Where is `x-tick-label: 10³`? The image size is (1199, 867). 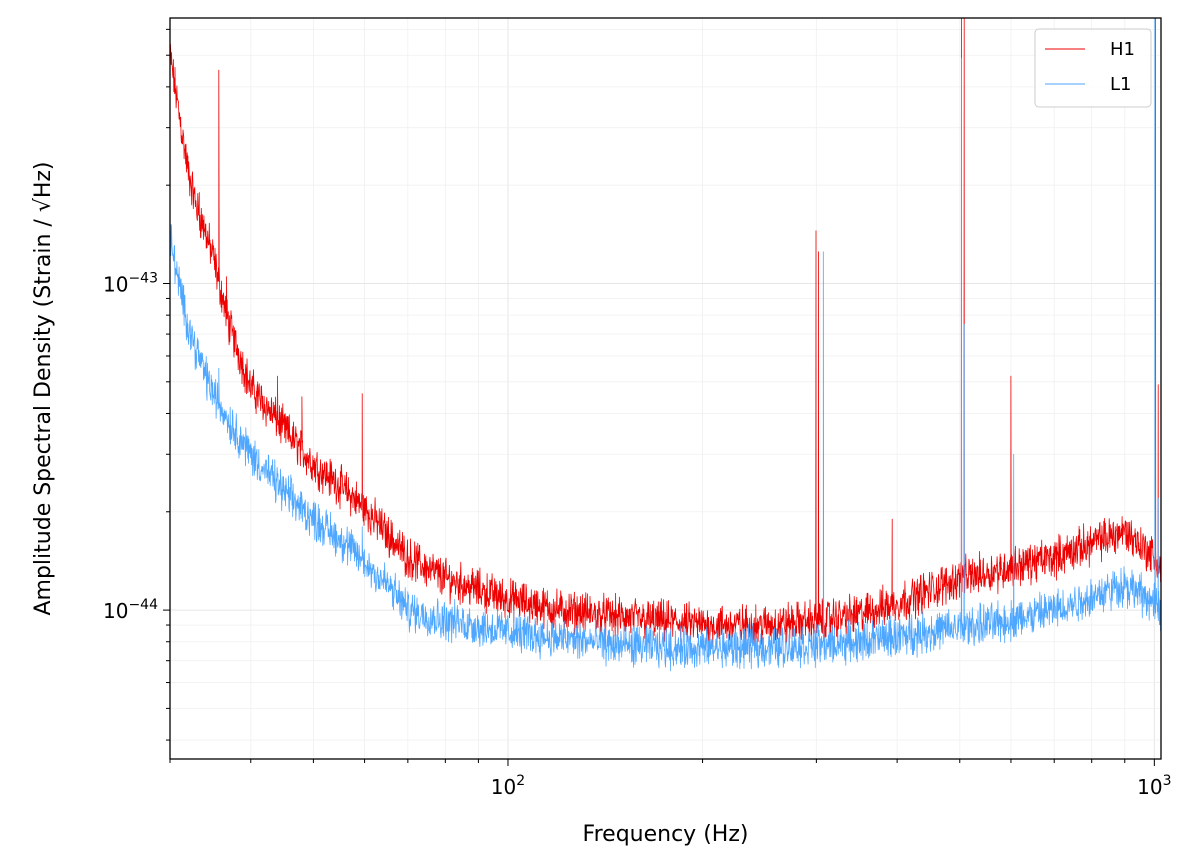
x-tick-label: 10³ is located at coordinates (1154, 786).